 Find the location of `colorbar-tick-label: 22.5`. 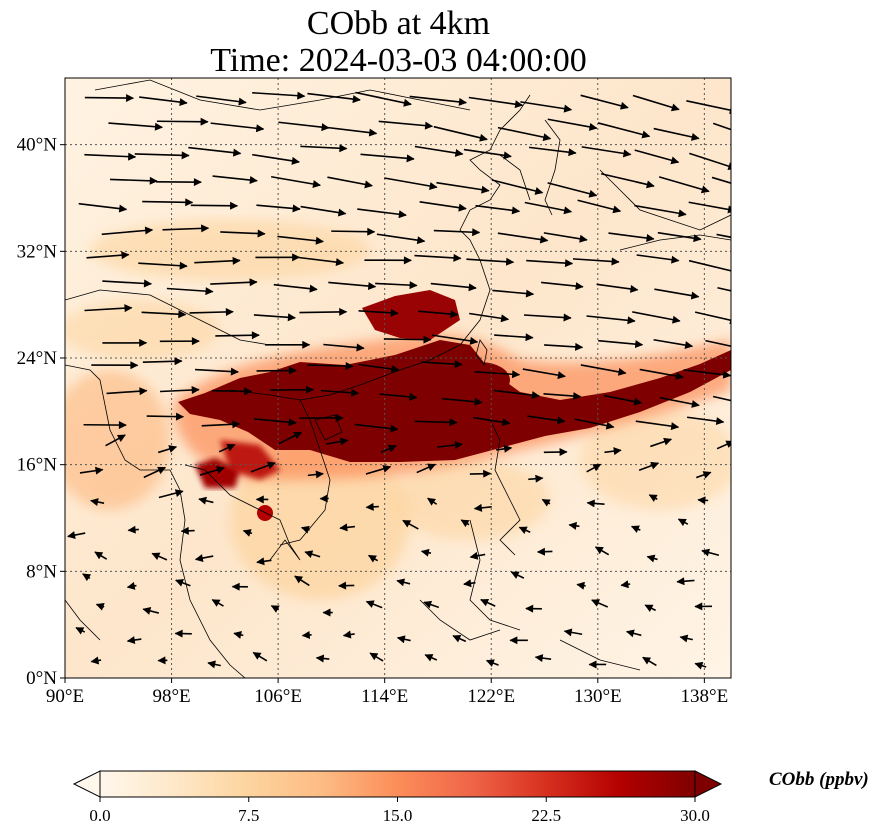

colorbar-tick-label: 22.5 is located at coordinates (546, 815).